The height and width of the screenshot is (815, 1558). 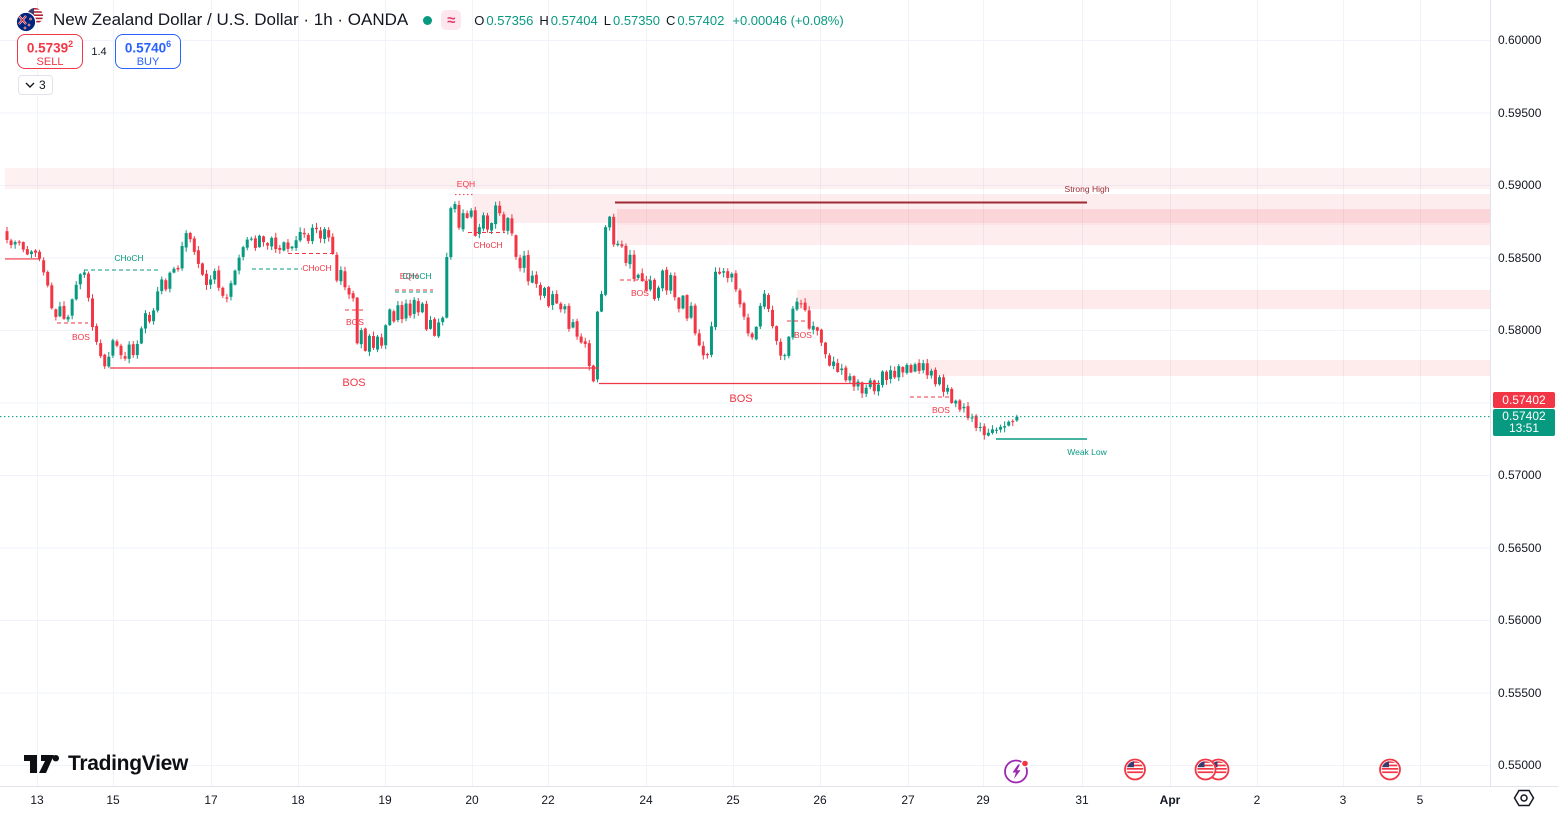 What do you see at coordinates (1520, 257) in the screenshot?
I see `price-axis-label: 0.58500` at bounding box center [1520, 257].